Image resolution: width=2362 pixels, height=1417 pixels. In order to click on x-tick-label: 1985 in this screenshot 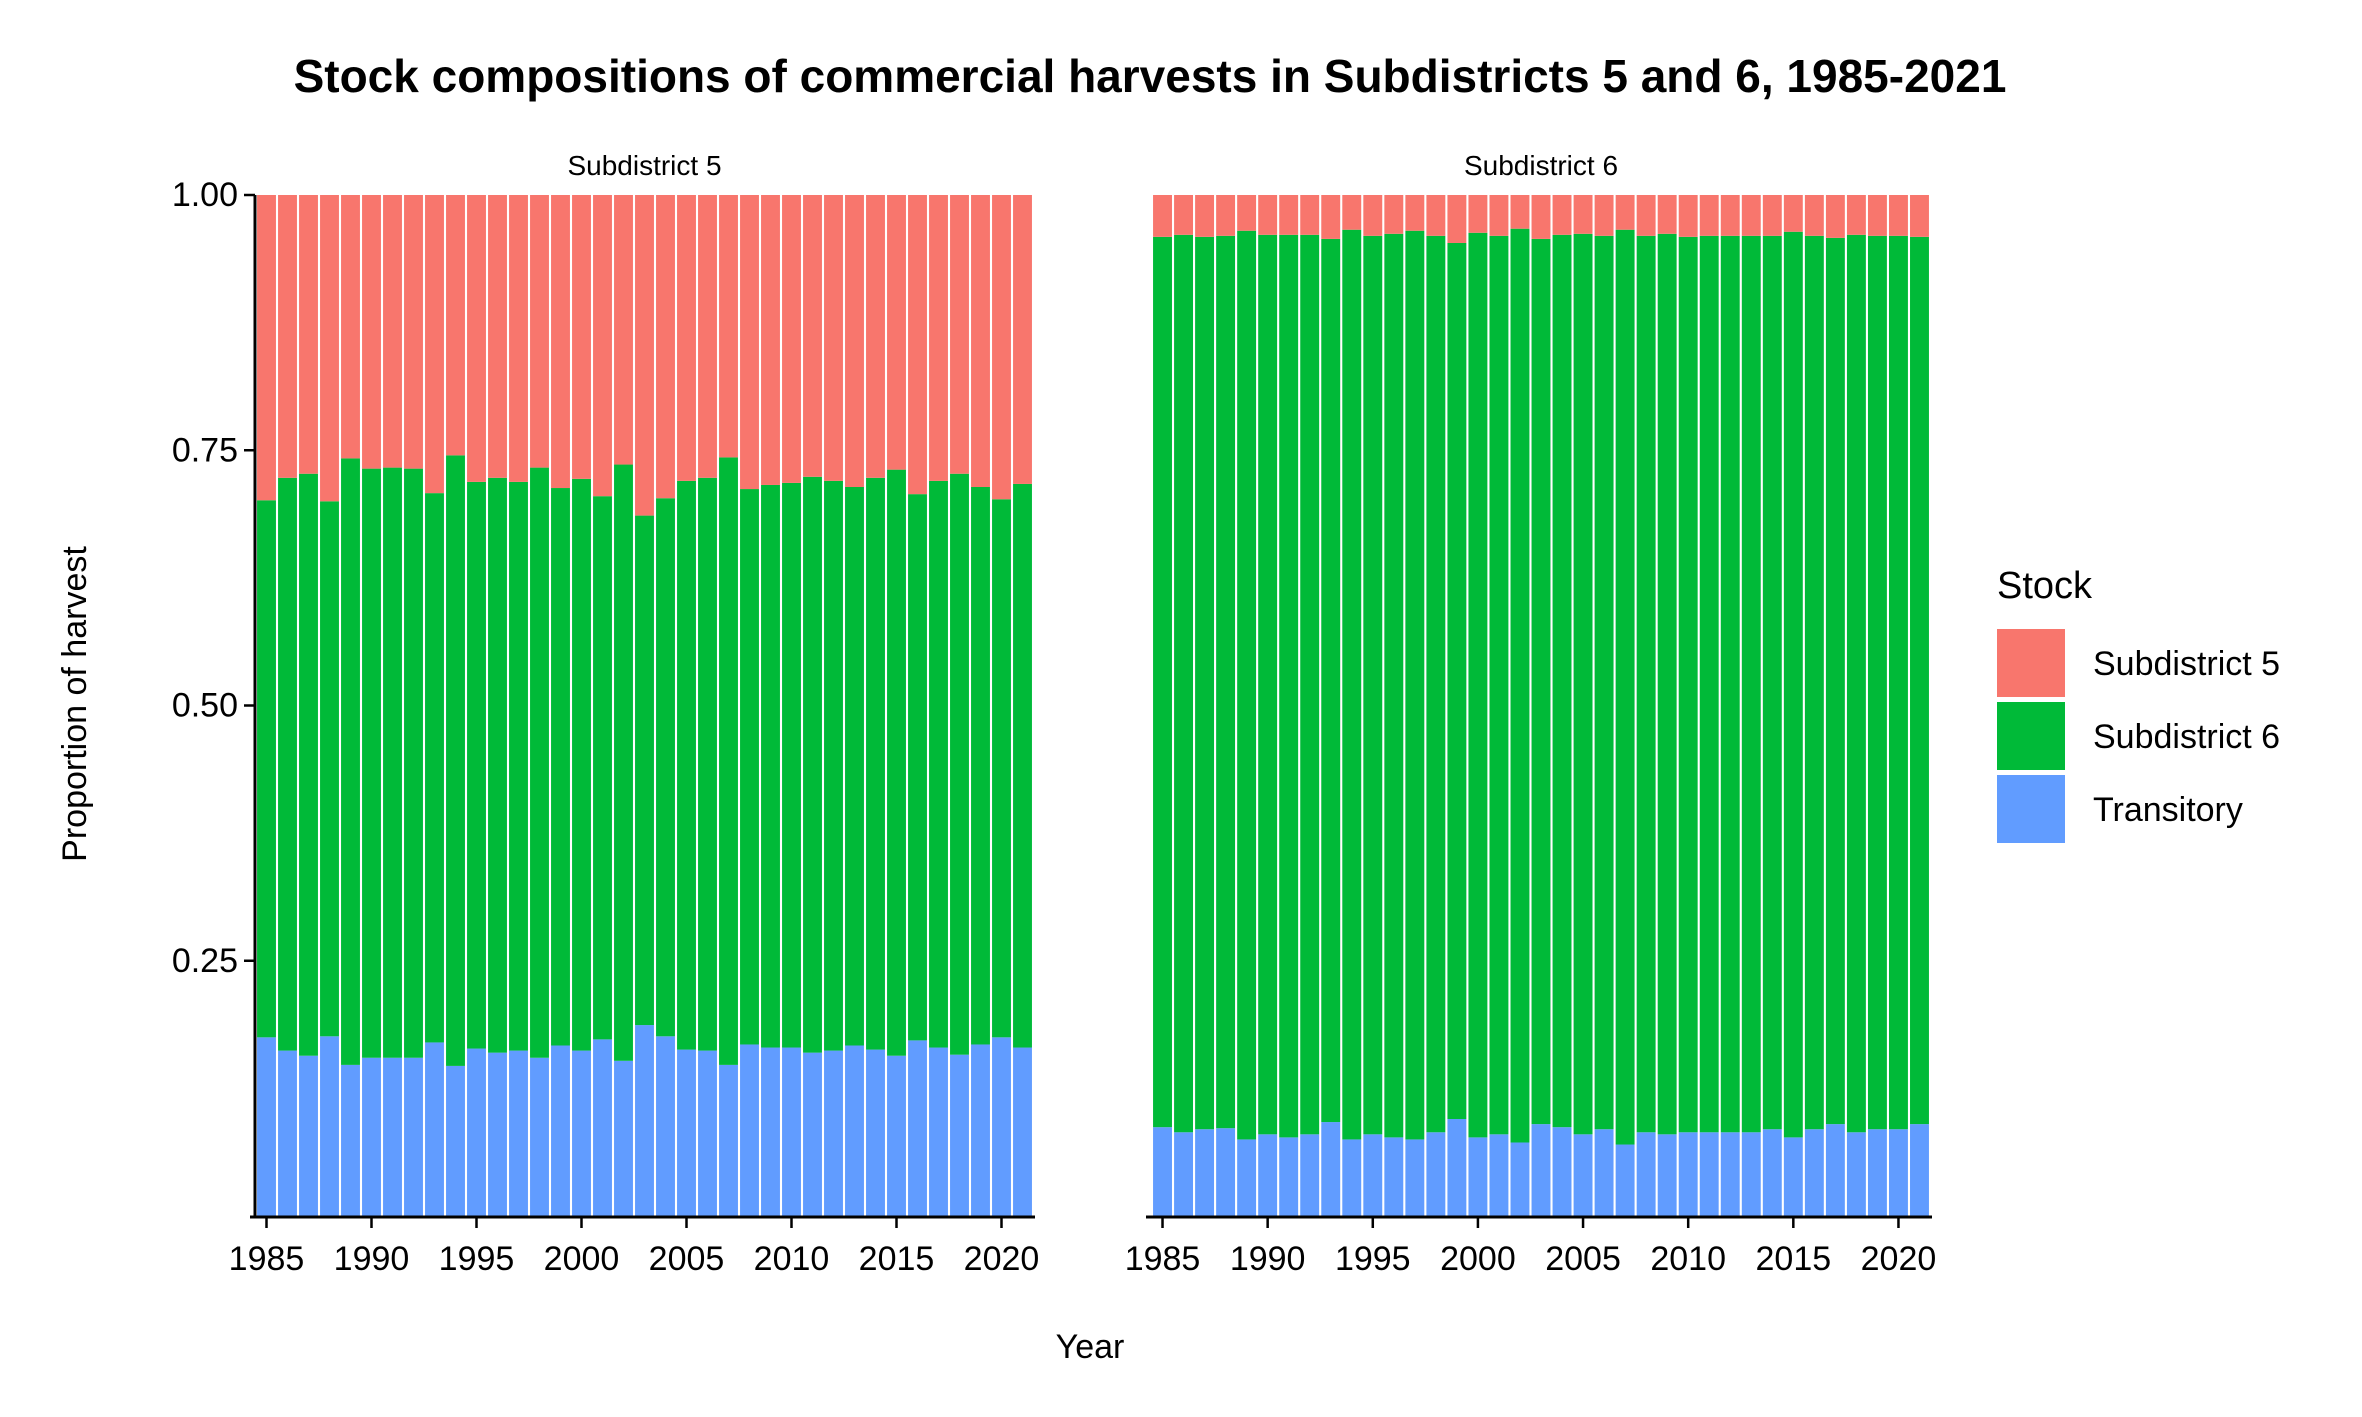, I will do `click(1163, 1259)`.